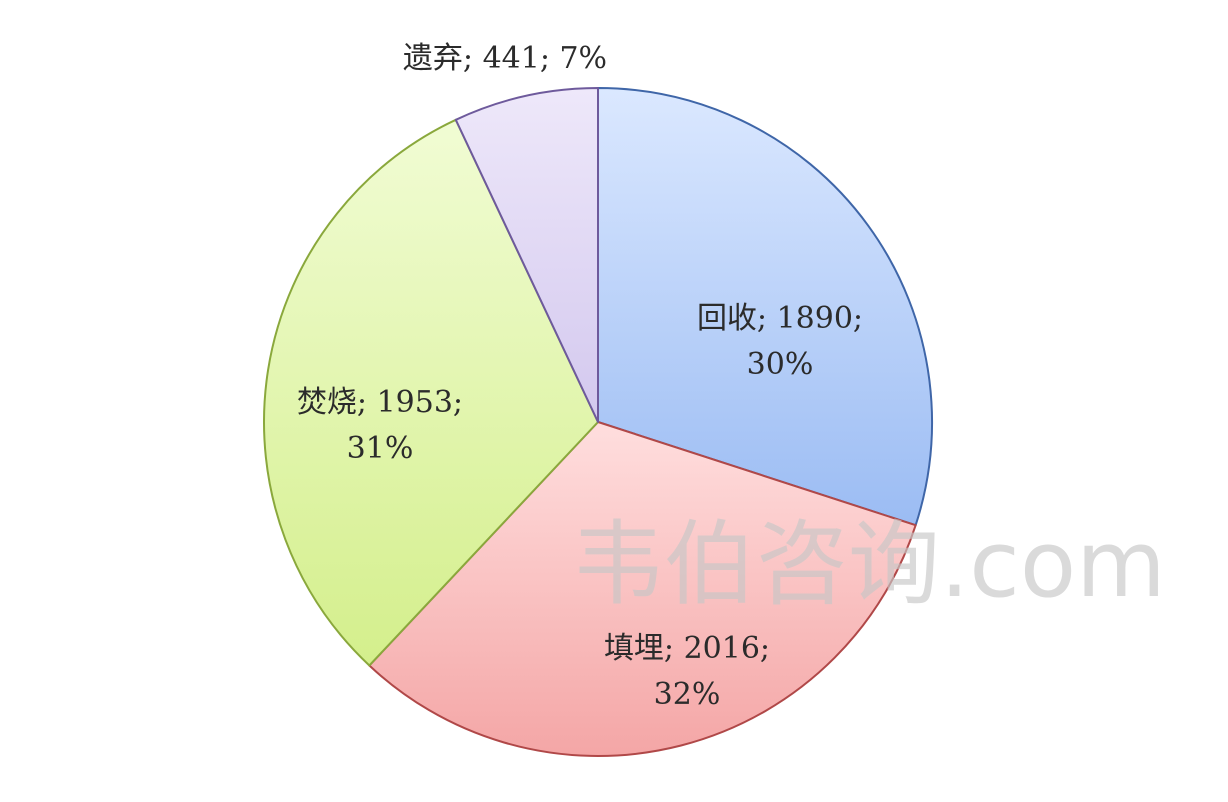 This screenshot has width=1228, height=802. Describe the element at coordinates (687, 648) in the screenshot. I see `slice-label-2: 填埋; 2016;` at that location.